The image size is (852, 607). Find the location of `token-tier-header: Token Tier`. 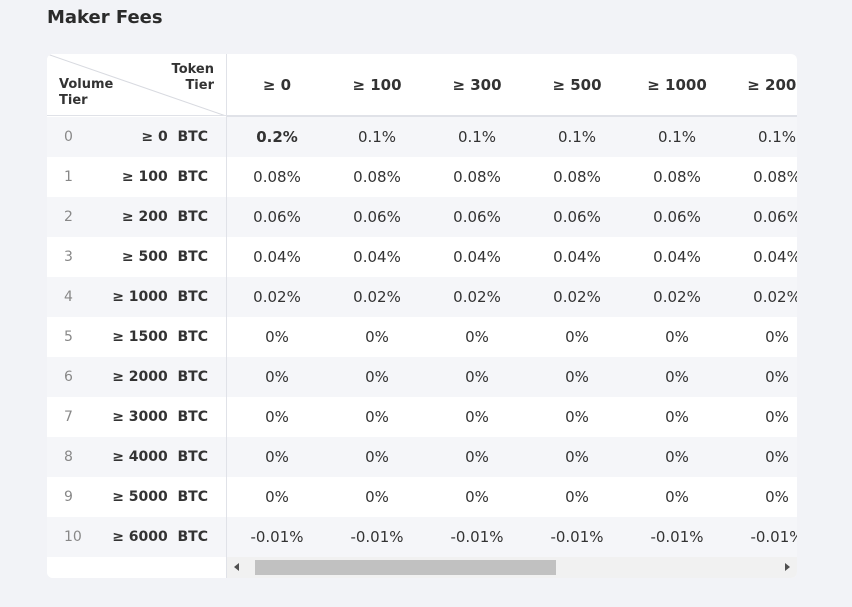

token-tier-header: Token Tier is located at coordinates (193, 78).